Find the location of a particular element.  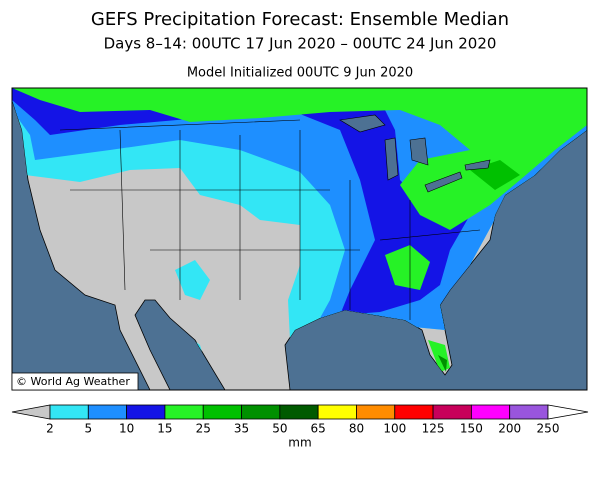

colorbar-label: 65 is located at coordinates (318, 429).